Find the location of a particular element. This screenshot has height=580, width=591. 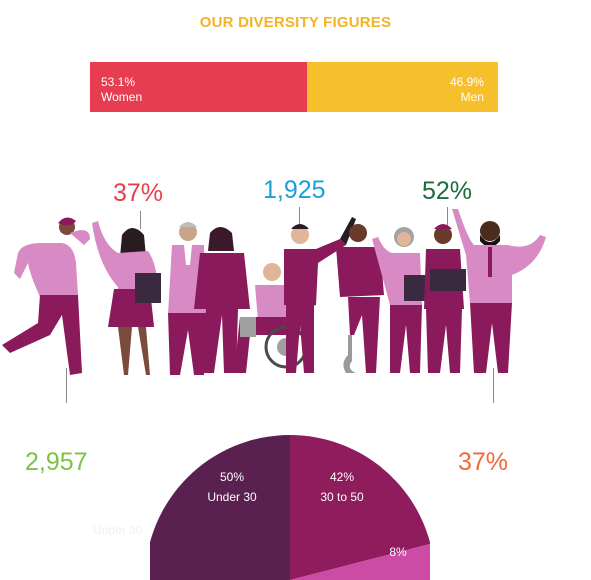

pie-label-under-30: 50% Under 30 is located at coordinates (232, 487).